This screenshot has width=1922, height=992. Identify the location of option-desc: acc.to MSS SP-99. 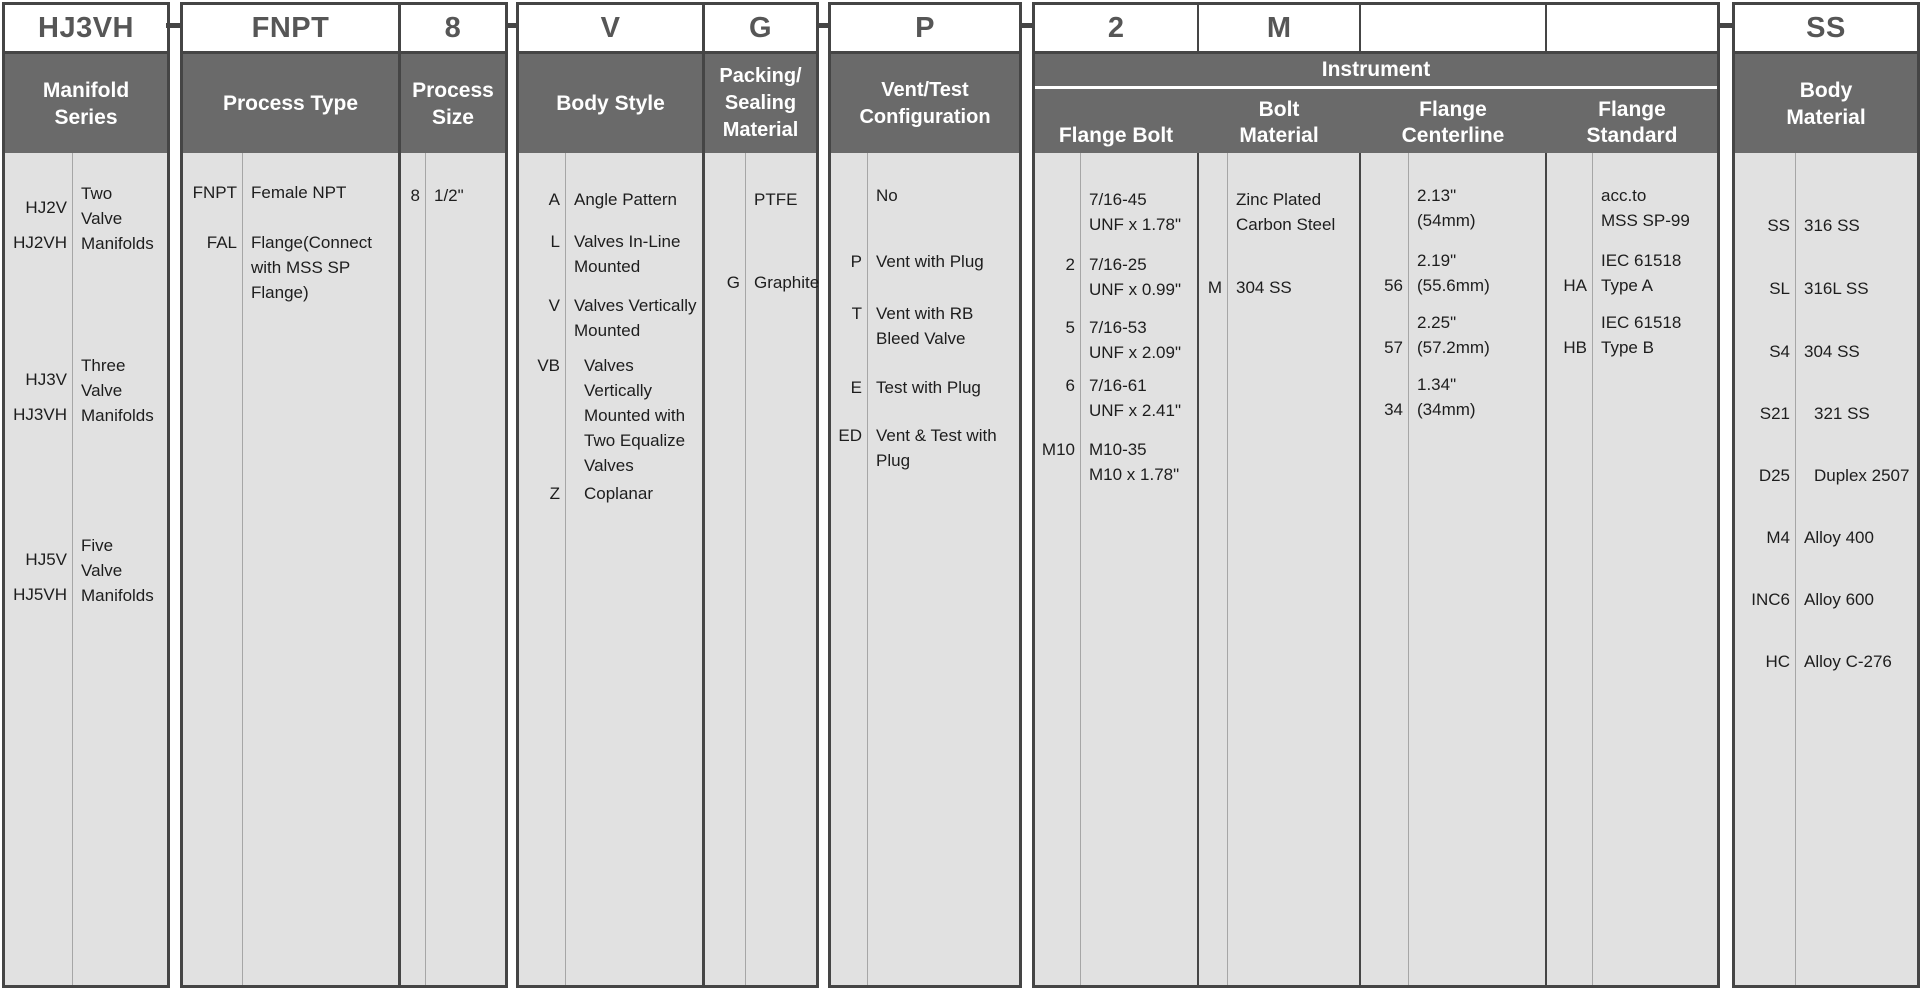
(1645, 208).